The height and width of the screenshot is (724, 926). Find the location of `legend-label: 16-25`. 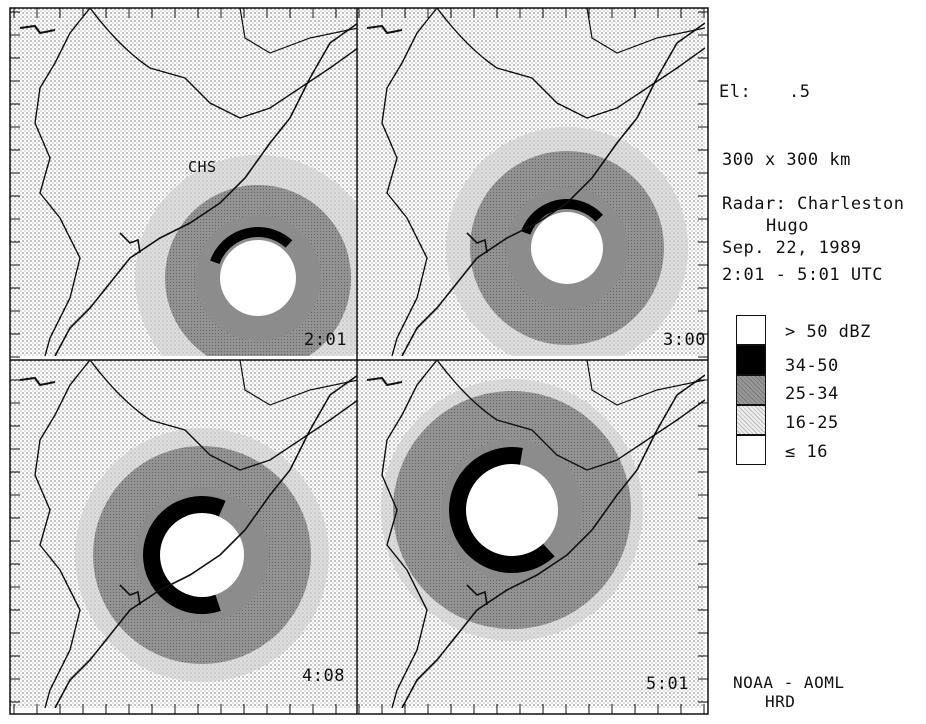

legend-label: 16-25 is located at coordinates (812, 423).